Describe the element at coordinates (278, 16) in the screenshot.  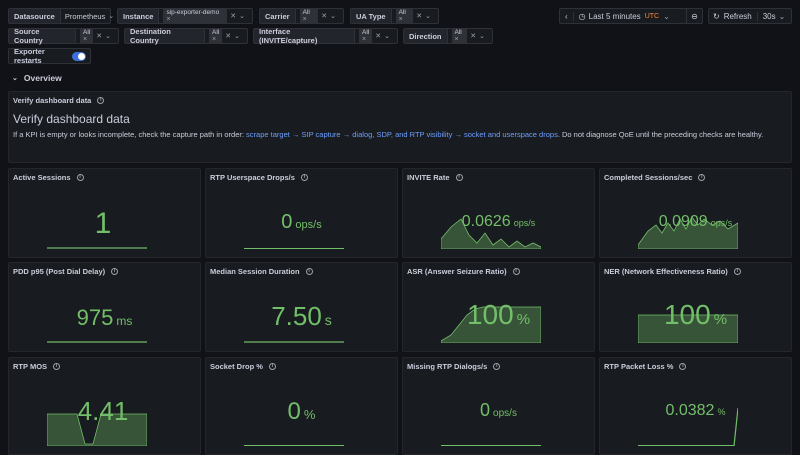
I see `carrier-label: Carrier` at that location.